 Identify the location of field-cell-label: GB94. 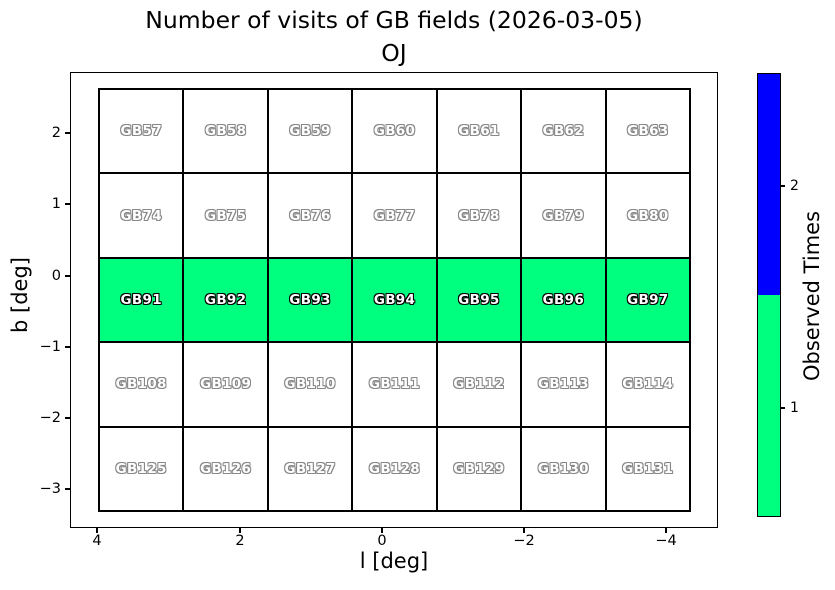
(394, 299).